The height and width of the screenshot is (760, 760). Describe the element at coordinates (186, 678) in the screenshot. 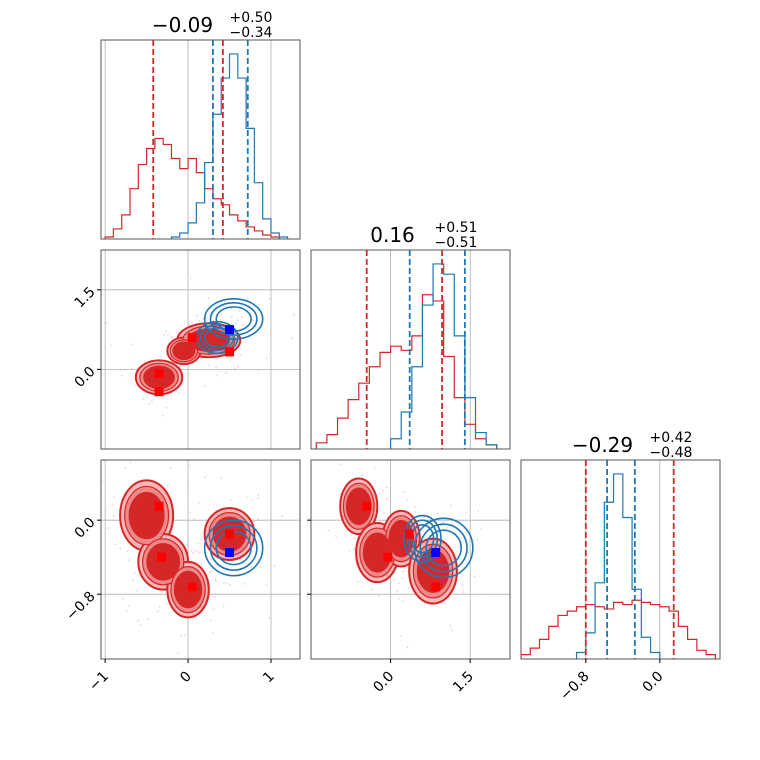

I see `x-tick-label: 0` at that location.